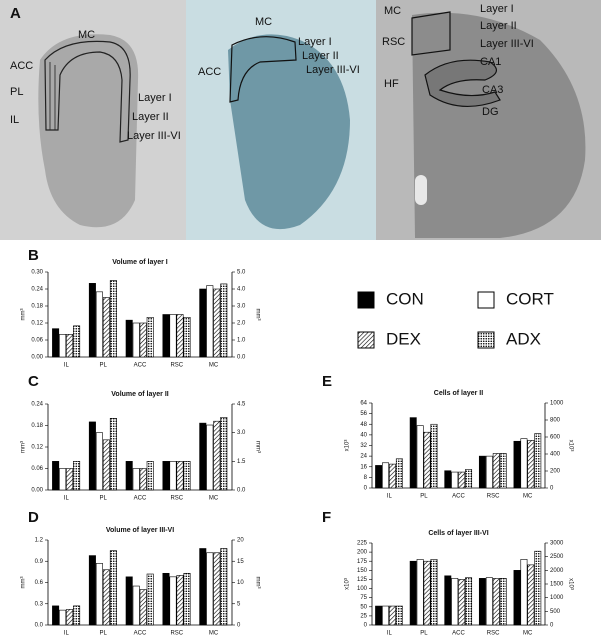 Image resolution: width=601 pixels, height=640 pixels. I want to click on legend-label: ADX, so click(523, 338).